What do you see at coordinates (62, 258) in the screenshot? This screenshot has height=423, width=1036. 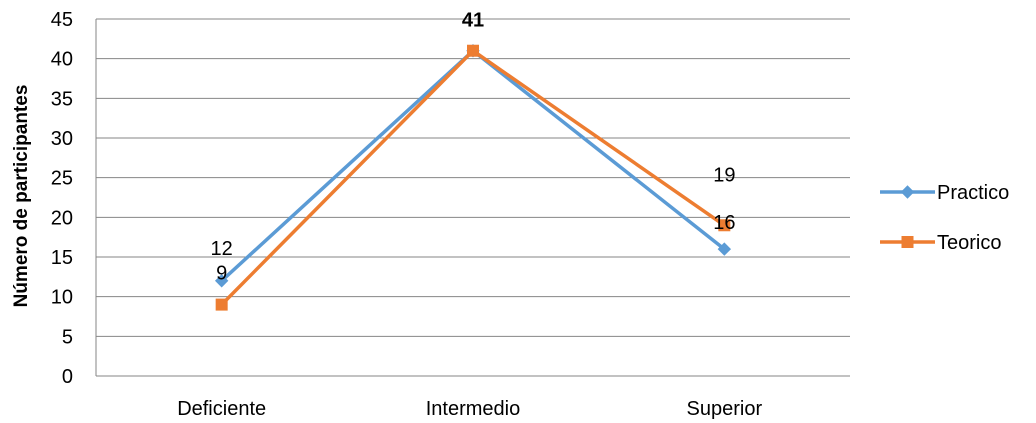 I see `y-tick-label: 15` at bounding box center [62, 258].